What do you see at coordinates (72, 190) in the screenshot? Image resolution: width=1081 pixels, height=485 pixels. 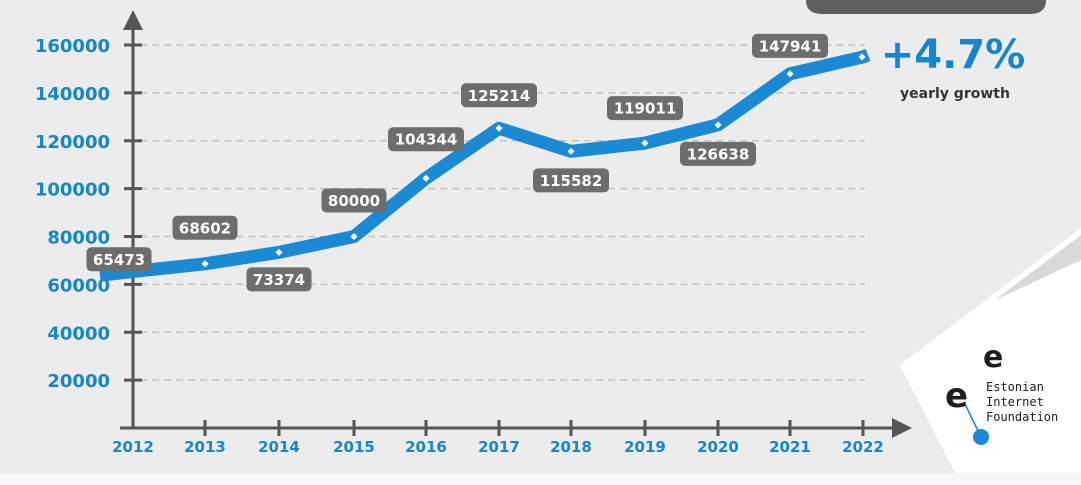 I see `y-tick-label: 100000` at bounding box center [72, 190].